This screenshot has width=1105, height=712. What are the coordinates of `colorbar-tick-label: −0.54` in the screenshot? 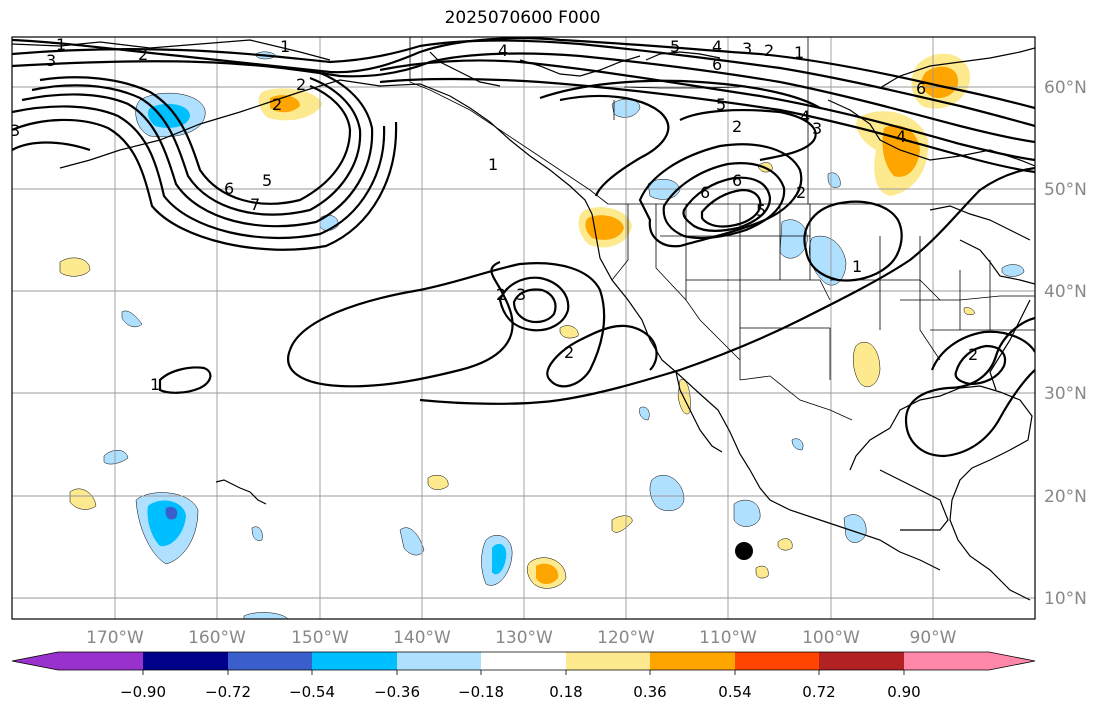 It's located at (312, 692).